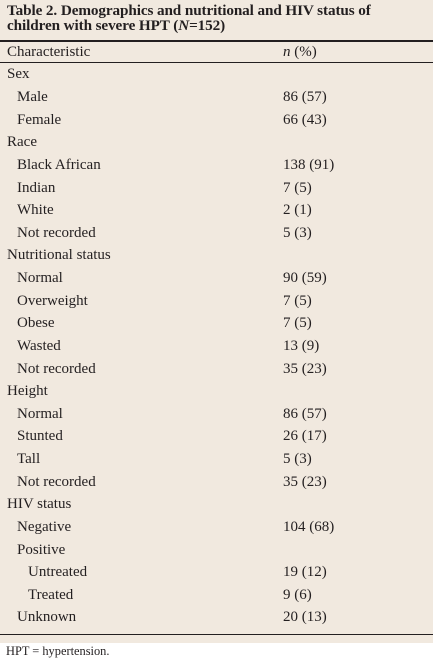 The width and height of the screenshot is (433, 665). I want to click on row-label: Male, so click(32, 97).